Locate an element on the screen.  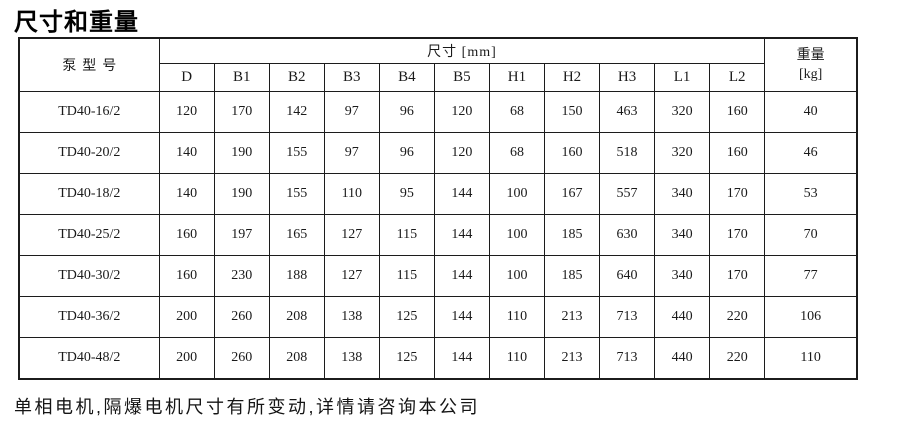
dim-value-cell: 440 is located at coordinates (682, 317).